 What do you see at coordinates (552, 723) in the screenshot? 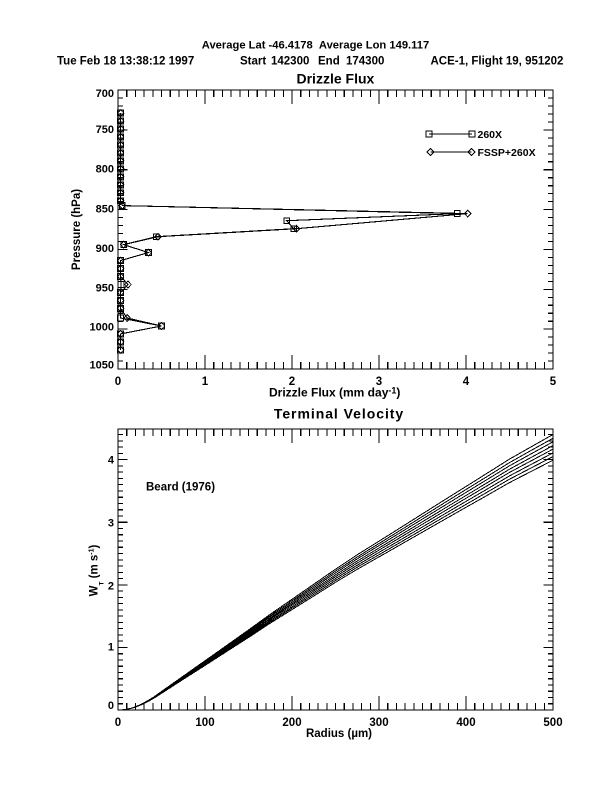
I see `svg-text: 500` at bounding box center [552, 723].